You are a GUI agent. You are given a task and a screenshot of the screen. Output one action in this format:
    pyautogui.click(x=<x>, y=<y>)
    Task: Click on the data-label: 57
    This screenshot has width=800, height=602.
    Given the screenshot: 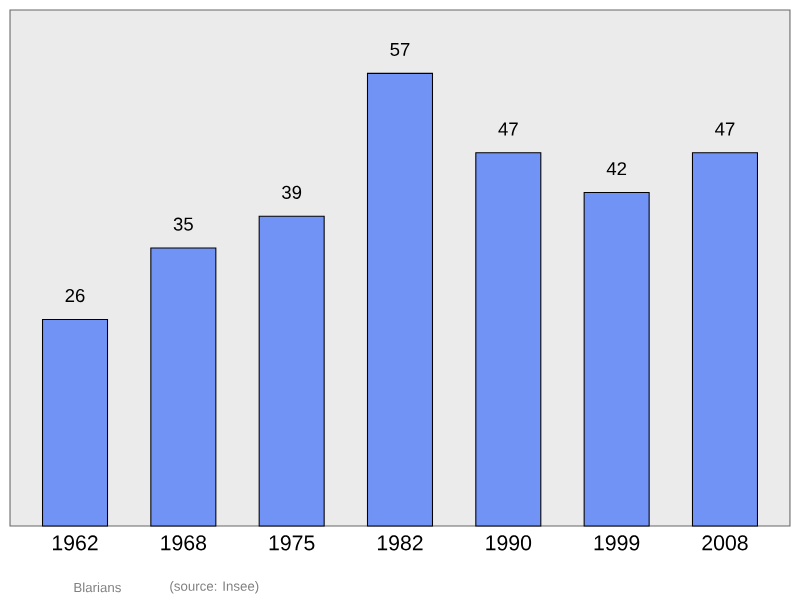 What is the action you would take?
    pyautogui.click(x=400, y=49)
    